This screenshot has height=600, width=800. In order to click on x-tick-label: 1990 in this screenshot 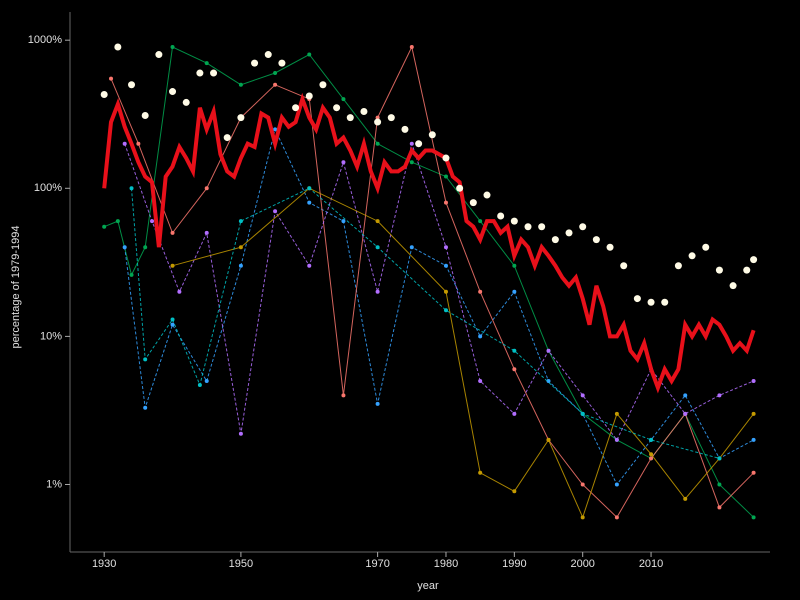, I will do `click(514, 564)`.